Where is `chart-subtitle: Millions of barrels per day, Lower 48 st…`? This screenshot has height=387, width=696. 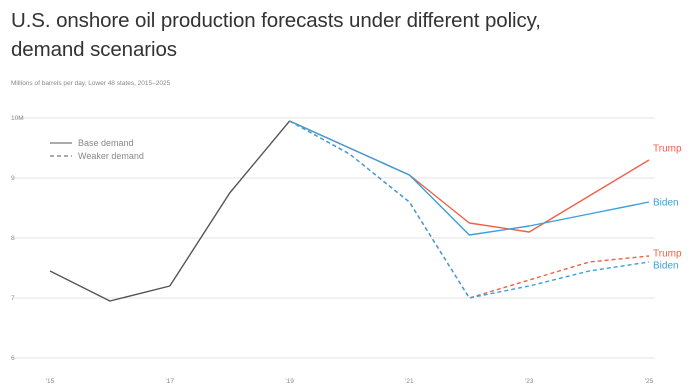 chart-subtitle: Millions of barrels per day, Lower 48 st… is located at coordinates (91, 83).